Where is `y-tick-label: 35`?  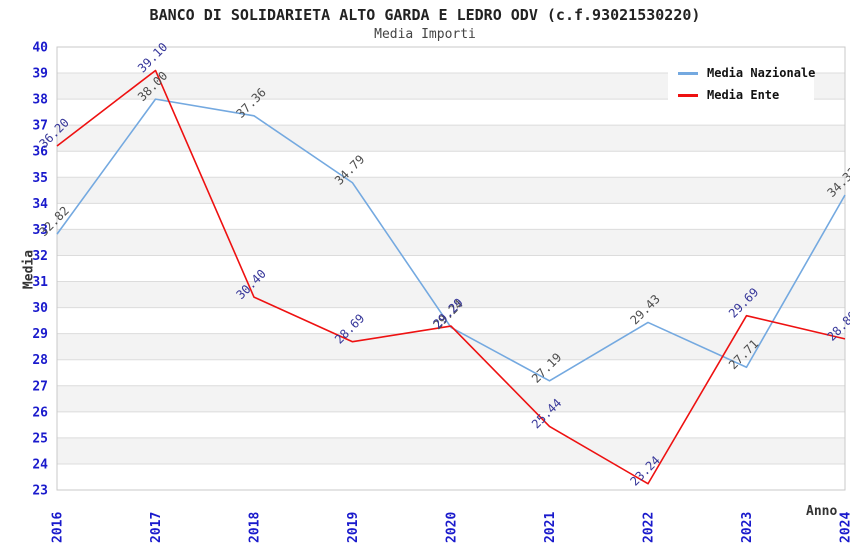 y-tick-label: 35 is located at coordinates (40, 178).